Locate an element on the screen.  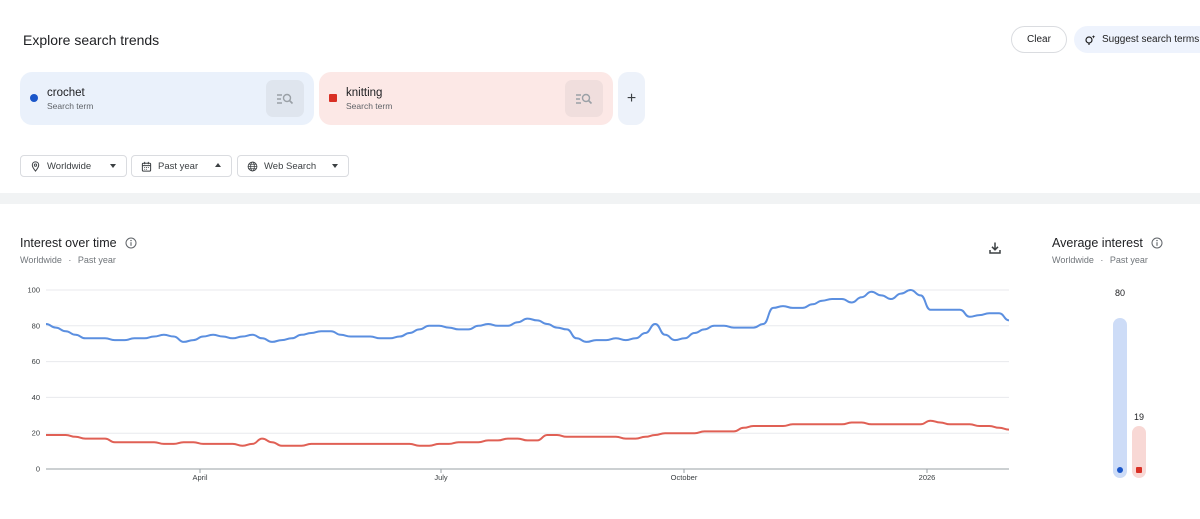
series-line-crochet is located at coordinates (527, 316).